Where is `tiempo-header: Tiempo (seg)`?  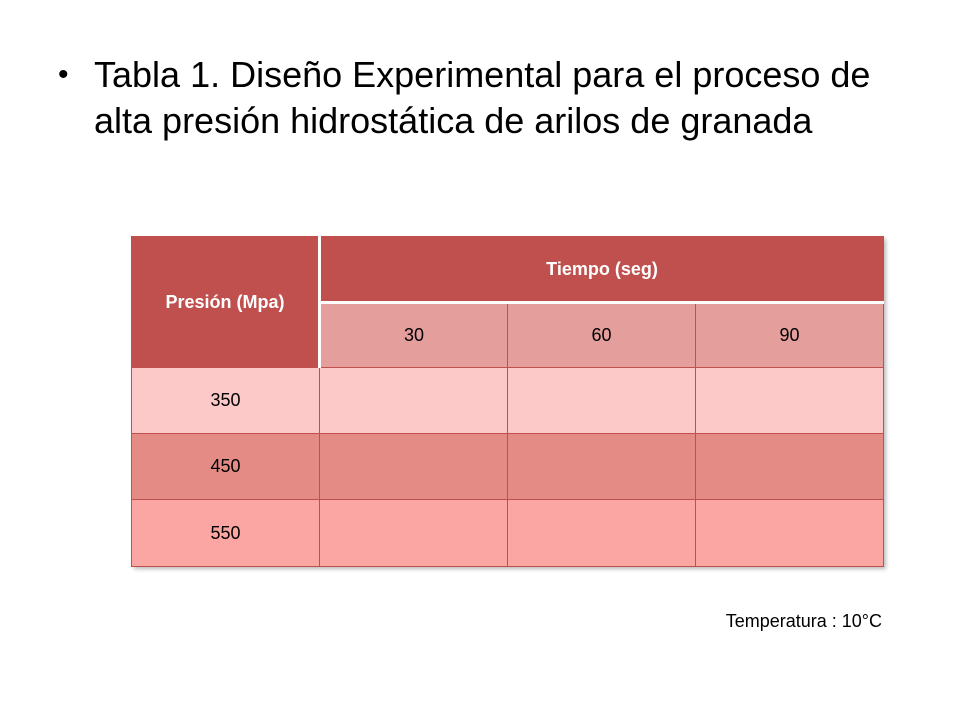
tiempo-header: Tiempo (seg) is located at coordinates (601, 270).